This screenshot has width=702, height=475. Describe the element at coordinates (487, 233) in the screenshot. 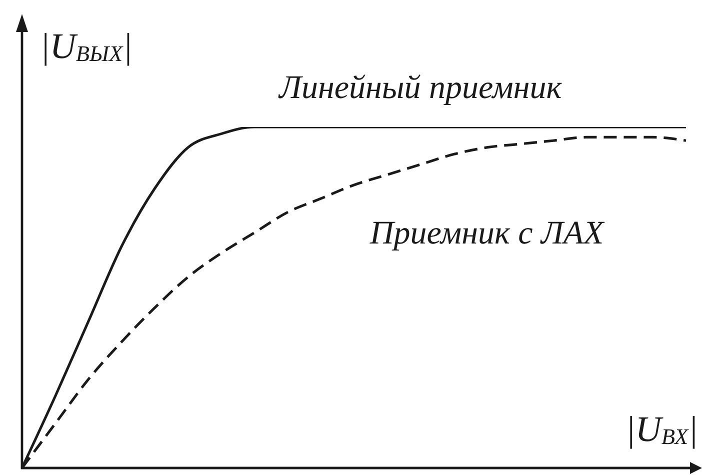

I see `series-label: Приемник с ЛАХ` at that location.